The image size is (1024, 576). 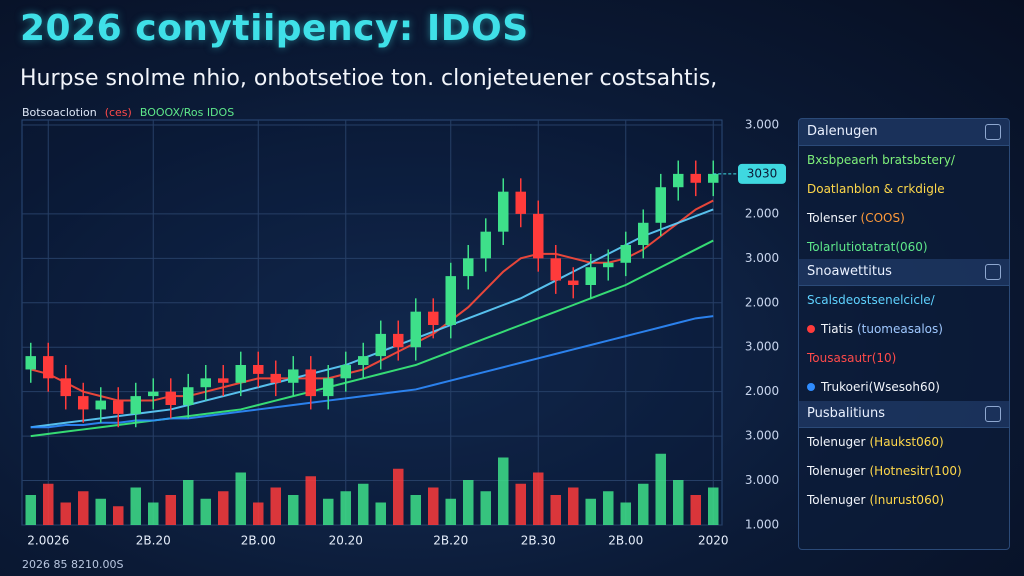 I want to click on x-tick-label: 2B.30, so click(x=538, y=541).